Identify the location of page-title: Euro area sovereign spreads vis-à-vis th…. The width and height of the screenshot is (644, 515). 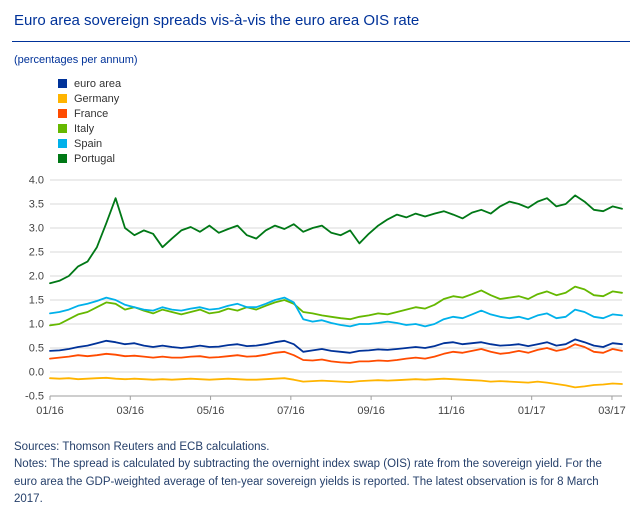
(217, 20).